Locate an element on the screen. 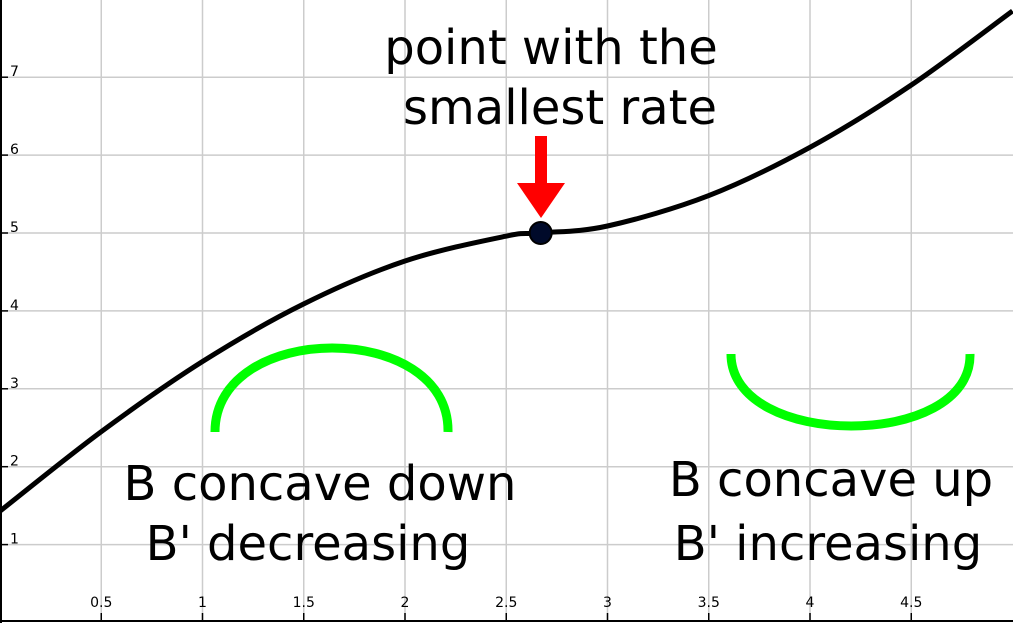 The height and width of the screenshot is (623, 1013). y-tick-label: 1 is located at coordinates (14, 540).